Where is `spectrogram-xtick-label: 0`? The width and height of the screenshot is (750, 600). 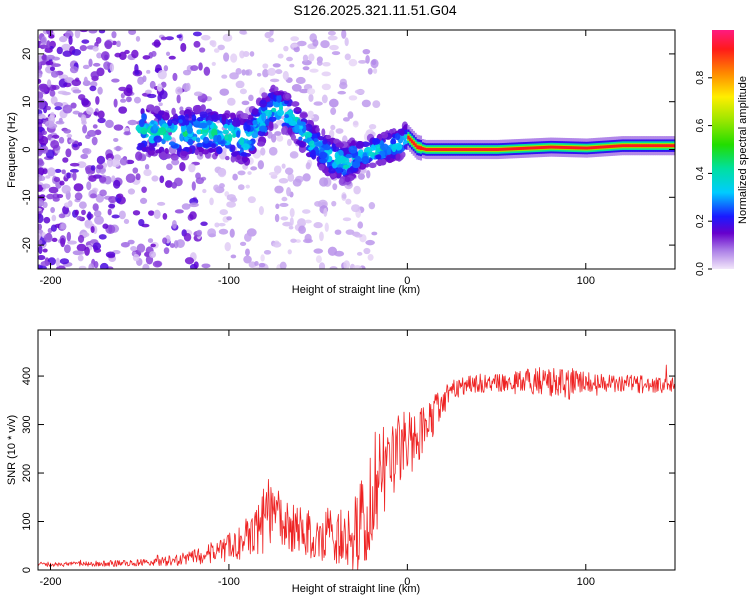
spectrogram-xtick-label: 0 is located at coordinates (407, 281).